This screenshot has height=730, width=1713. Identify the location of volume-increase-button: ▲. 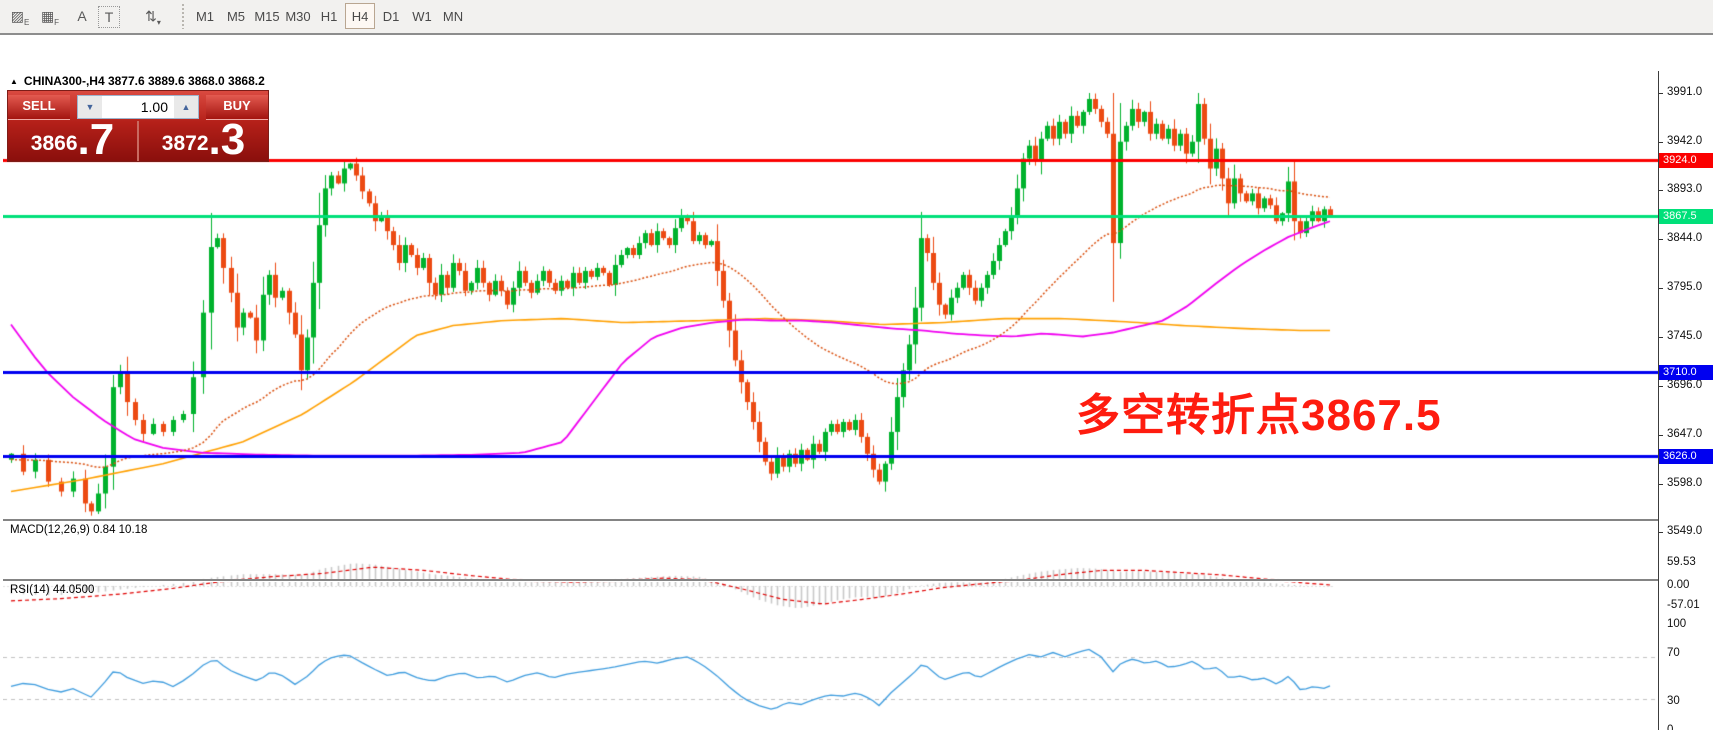
(186, 107).